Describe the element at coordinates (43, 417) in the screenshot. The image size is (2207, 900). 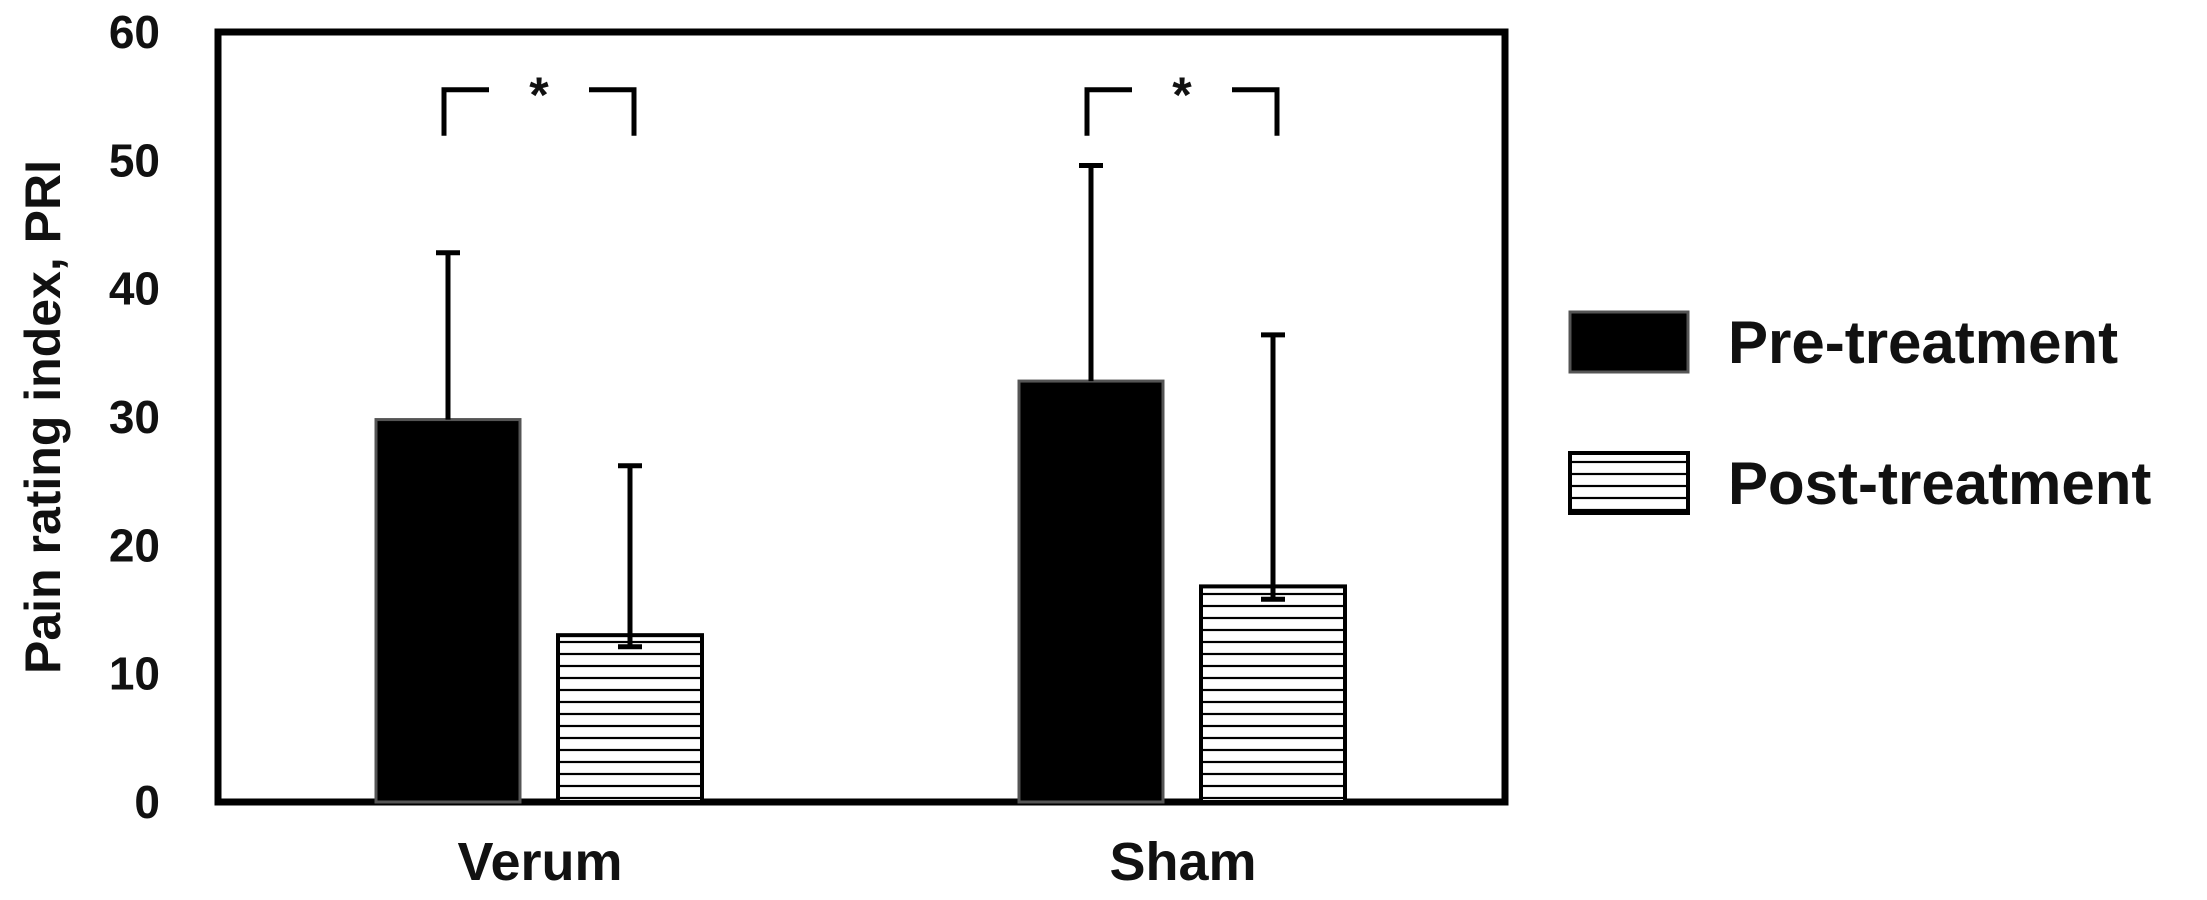
I see `y-axis-title: Pain rating index, PRI` at that location.